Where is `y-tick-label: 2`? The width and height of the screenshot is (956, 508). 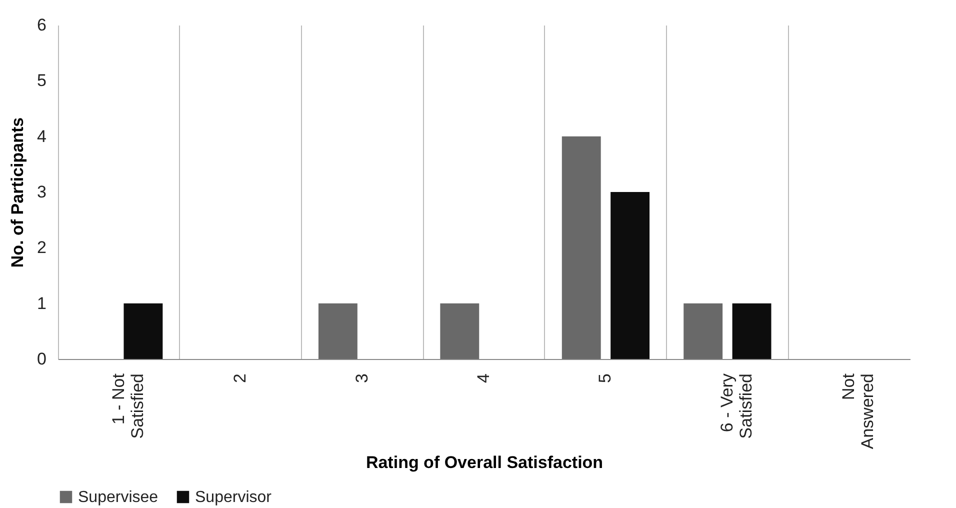 y-tick-label: 2 is located at coordinates (41, 248).